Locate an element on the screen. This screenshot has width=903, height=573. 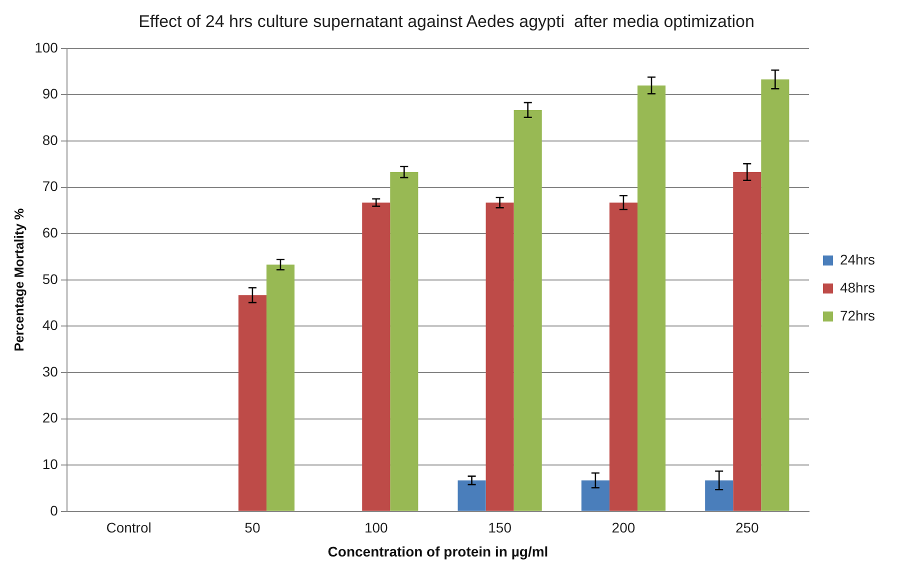
x-tick-label: 200 is located at coordinates (624, 528).